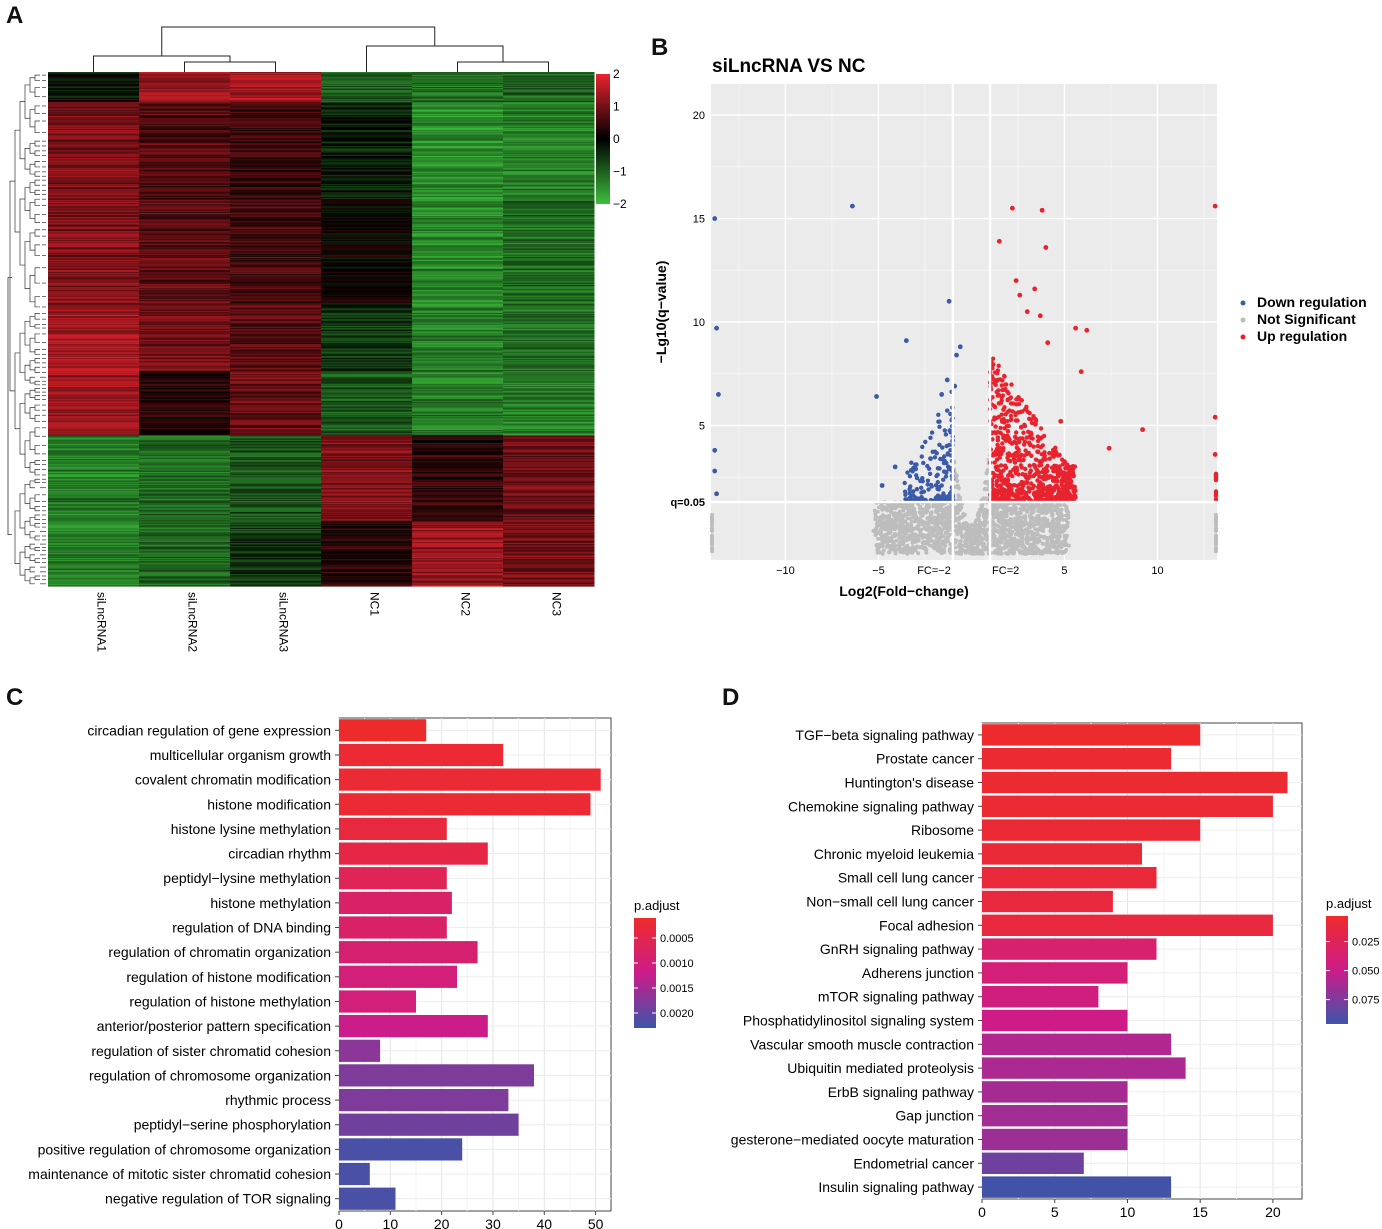 The height and width of the screenshot is (1229, 1382). What do you see at coordinates (998, 440) in the screenshot?
I see `point-up-regulation` at bounding box center [998, 440].